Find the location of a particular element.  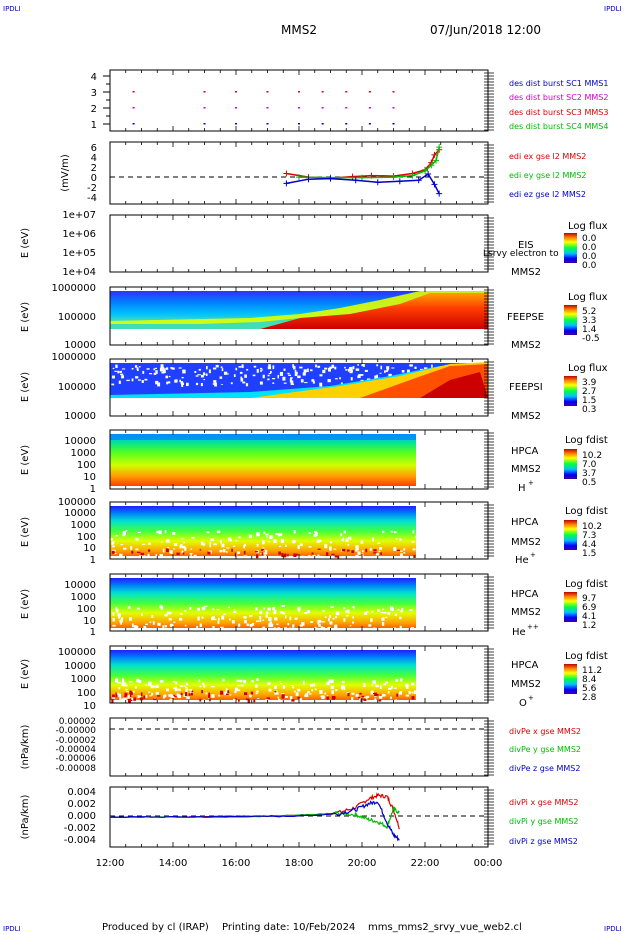

legend-entry: divPe y gse MMS2 is located at coordinates (545, 749).